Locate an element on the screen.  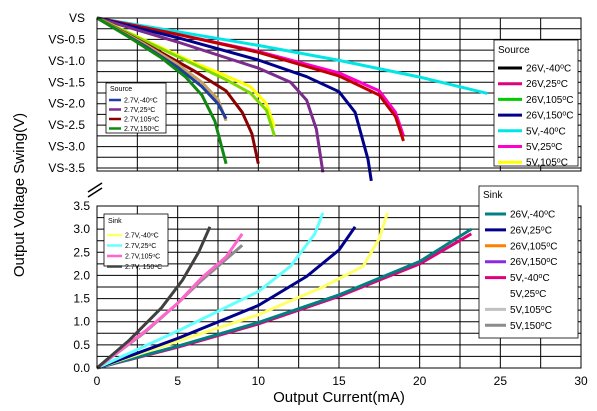
sink-legend-label: 26V,150oC is located at coordinates (533, 263).